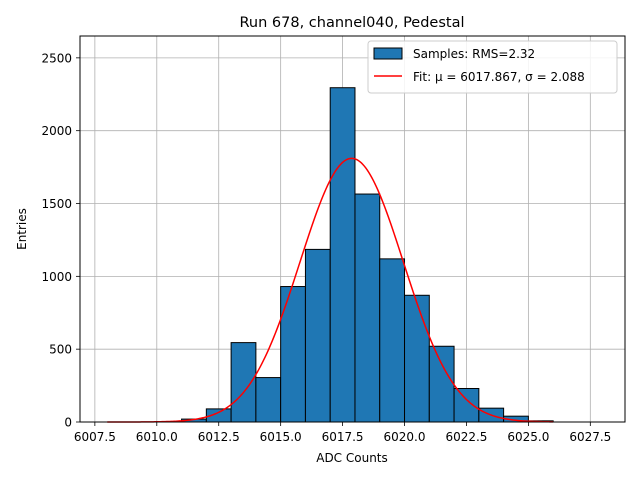  Describe the element at coordinates (352, 458) in the screenshot. I see `x-axis-label: ADC Counts` at that location.